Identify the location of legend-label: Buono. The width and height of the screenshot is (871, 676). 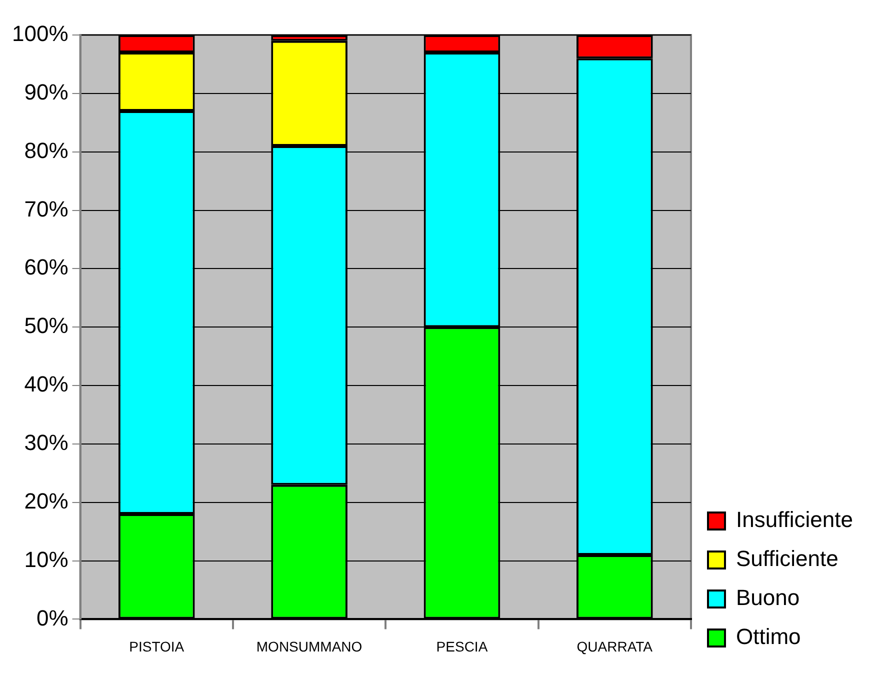
(768, 597).